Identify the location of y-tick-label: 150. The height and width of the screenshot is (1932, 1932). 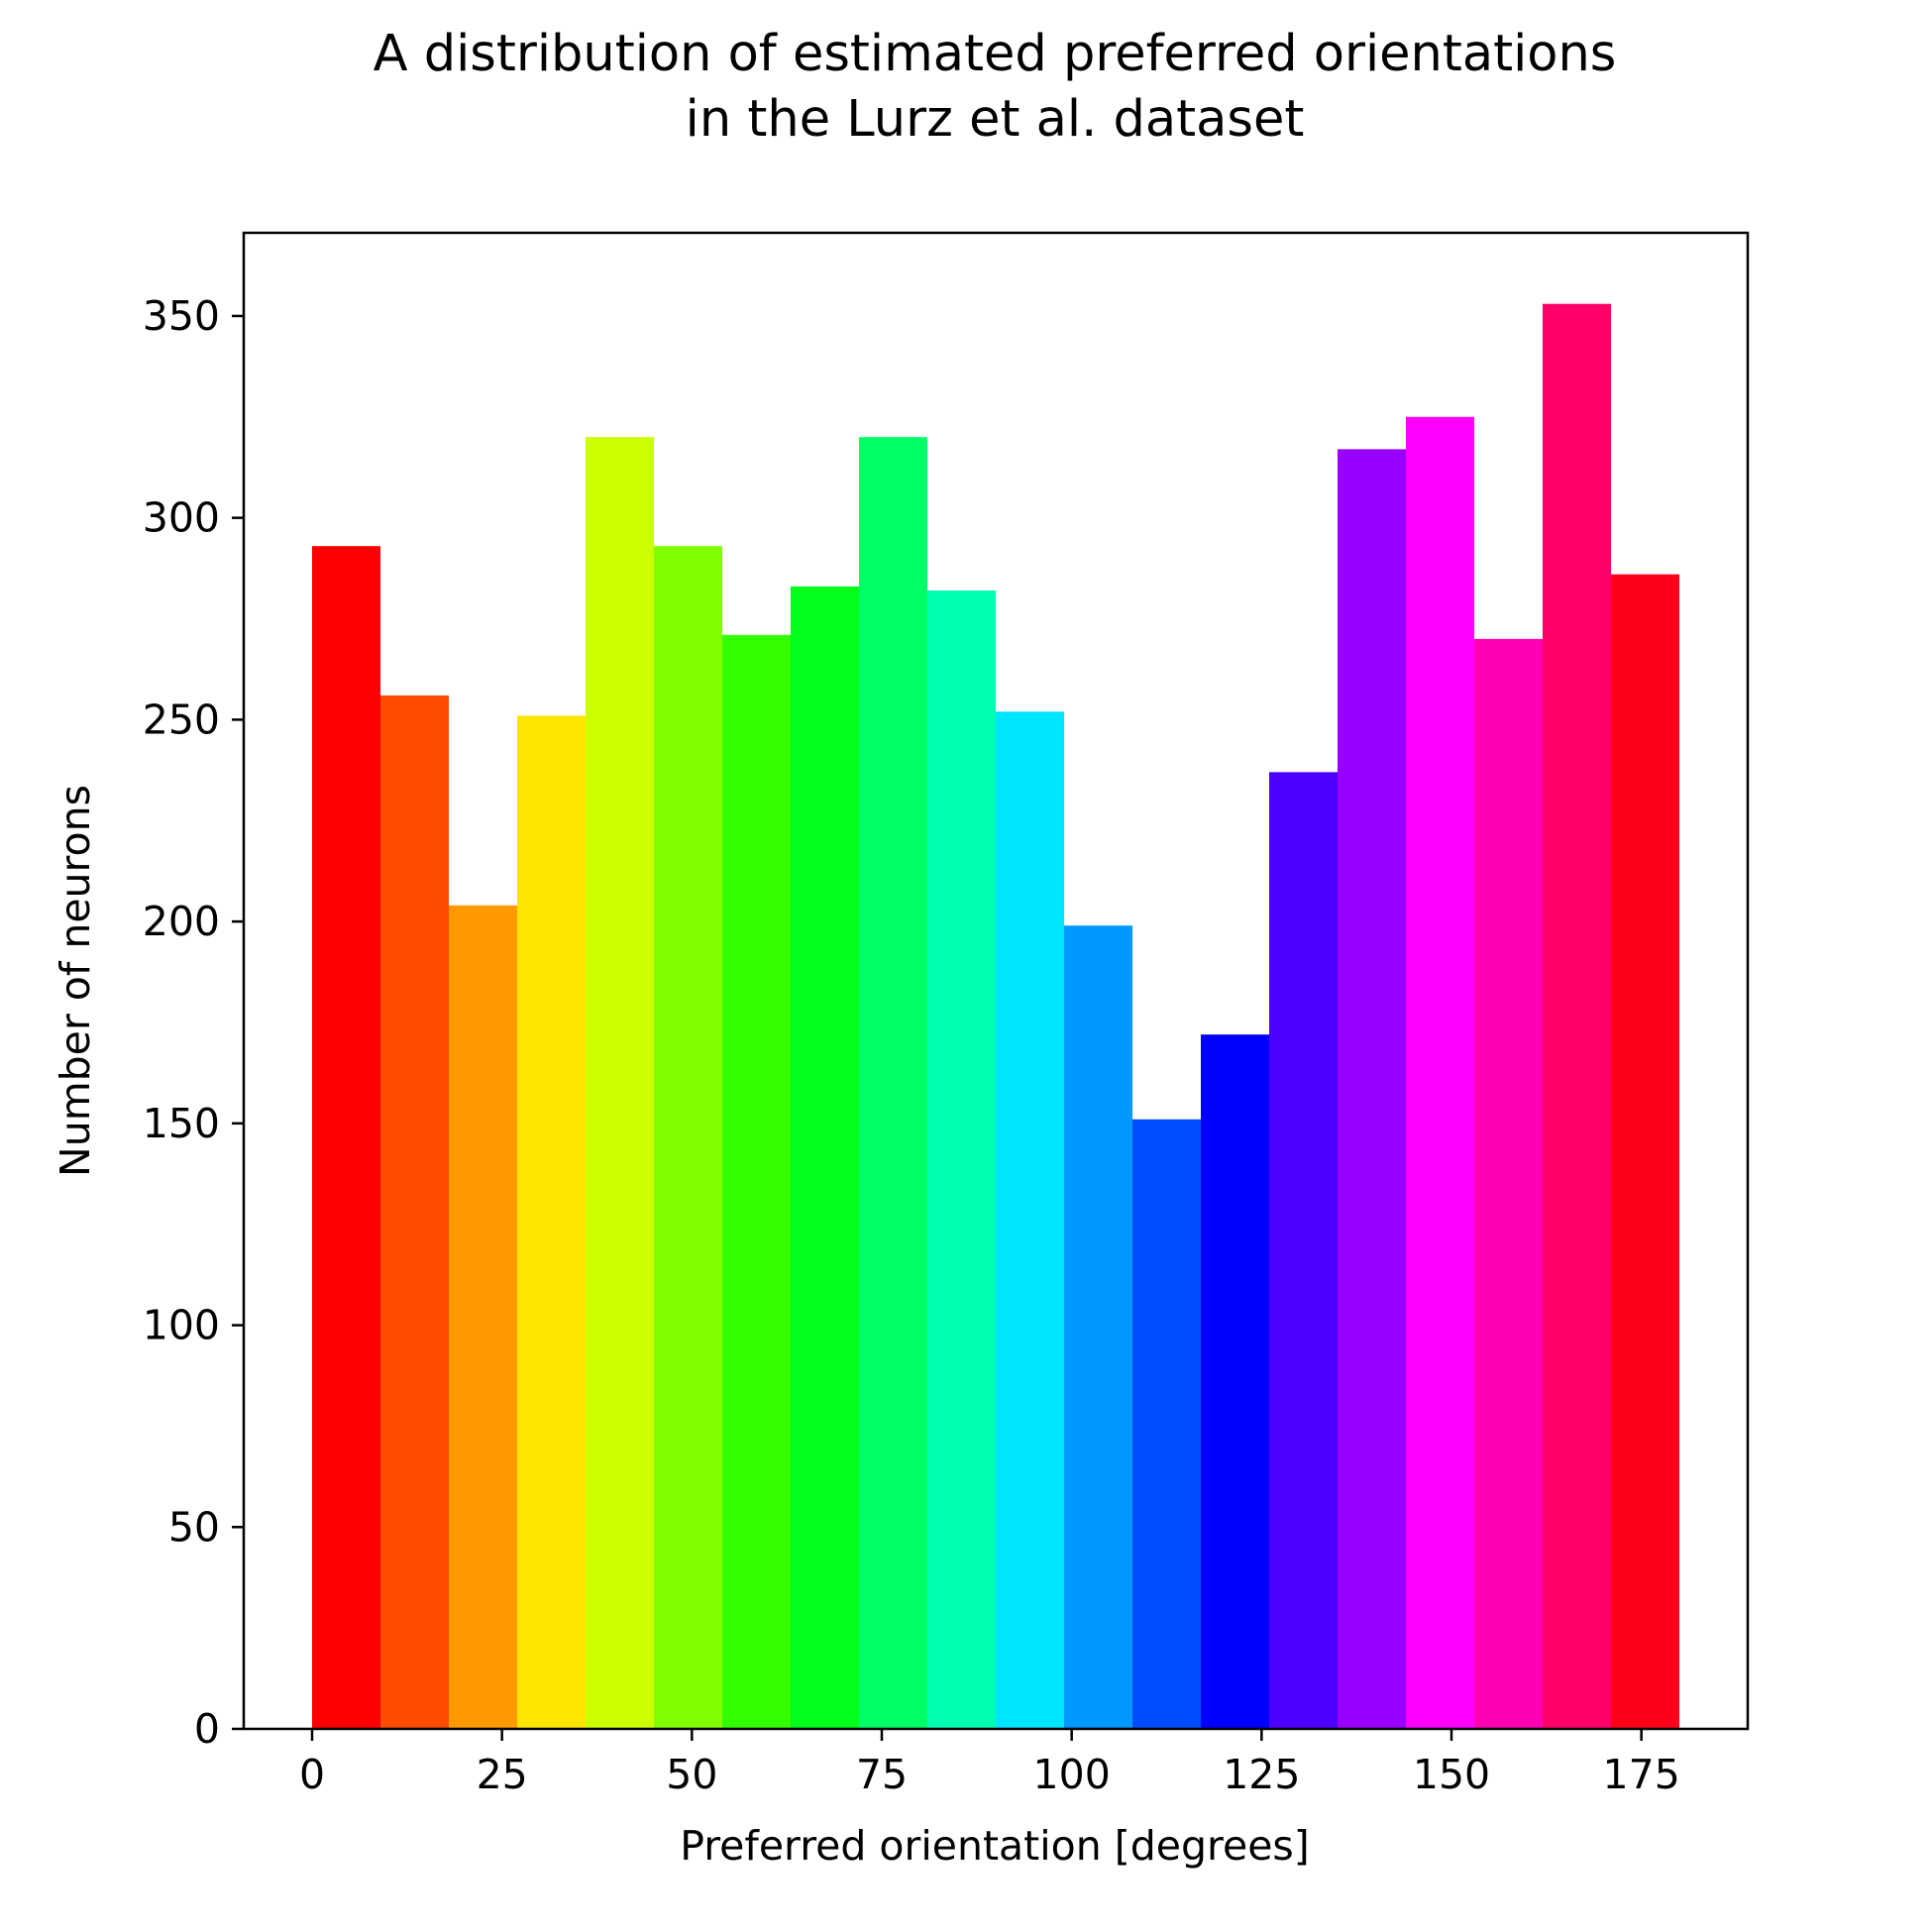
(181, 1124).